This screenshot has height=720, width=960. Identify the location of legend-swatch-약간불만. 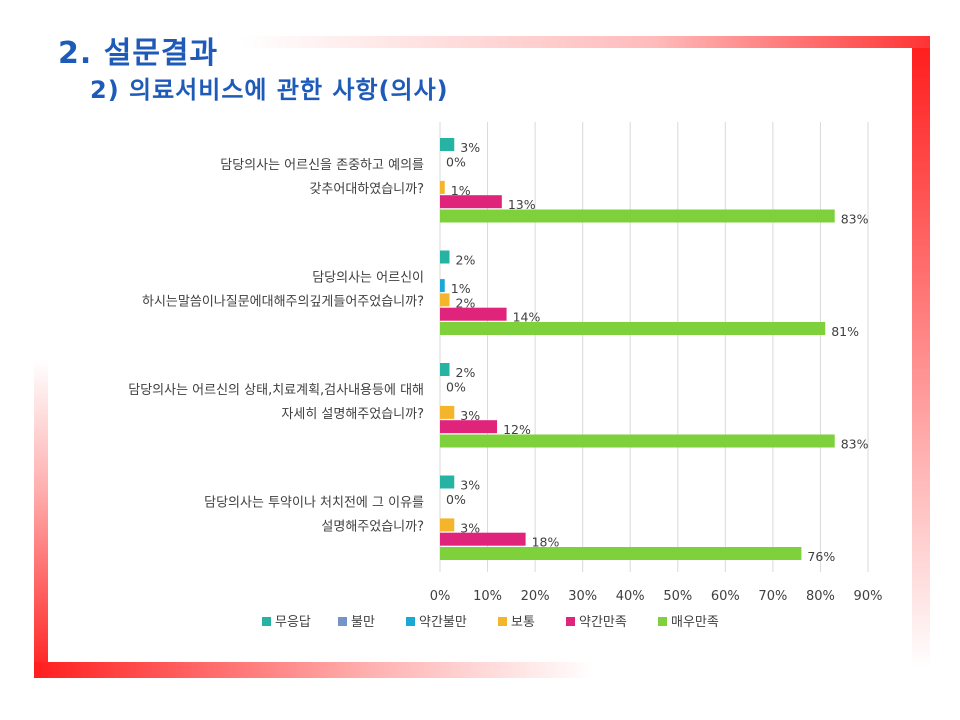
(410, 621).